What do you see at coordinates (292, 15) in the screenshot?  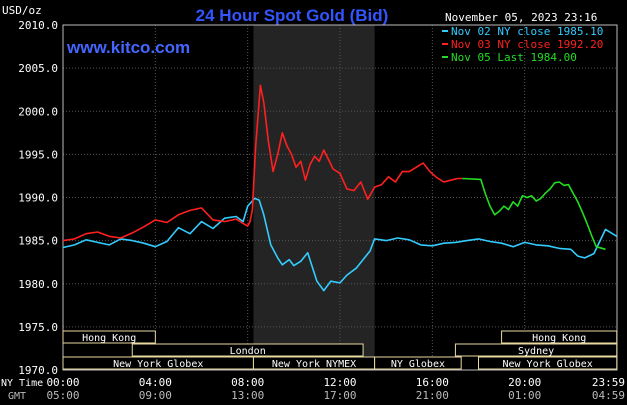 I see `chart-title: 24 Hour Spot Gold (Bid)` at bounding box center [292, 15].